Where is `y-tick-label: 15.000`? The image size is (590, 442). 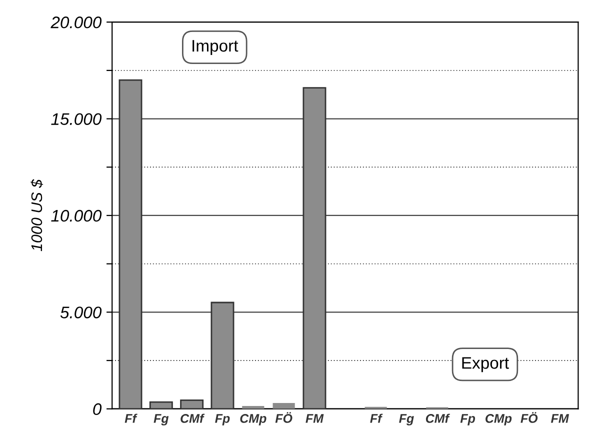
y-tick-label: 15.000 is located at coordinates (76, 119).